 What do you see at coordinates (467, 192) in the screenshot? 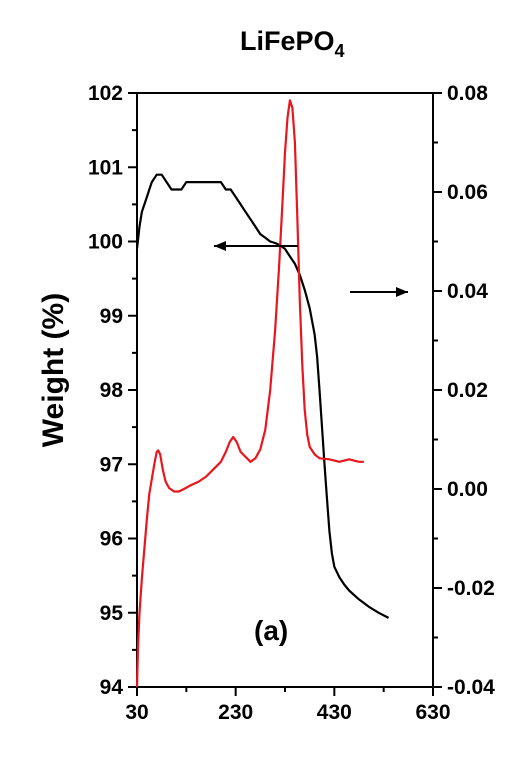
I see `y-right-tick-label-5: 0.06` at bounding box center [467, 192].